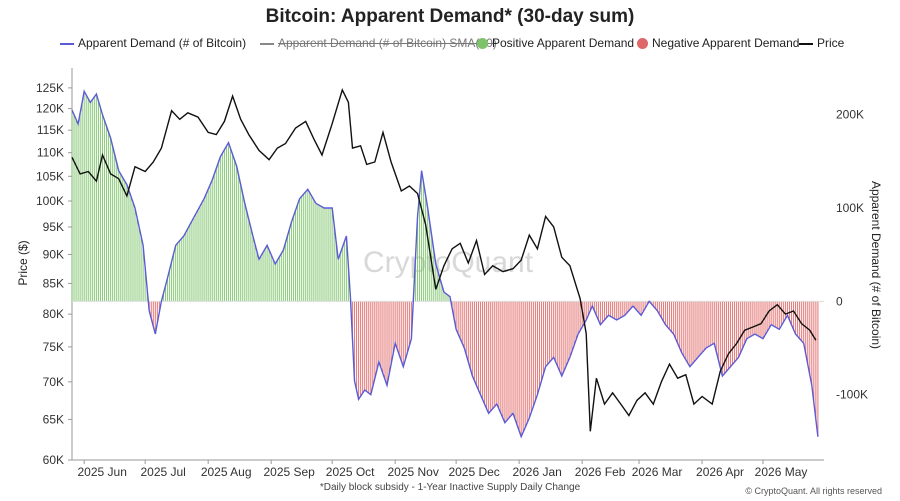 This screenshot has width=900, height=501. Describe the element at coordinates (50, 153) in the screenshot. I see `left-tick-label: 110K` at that location.